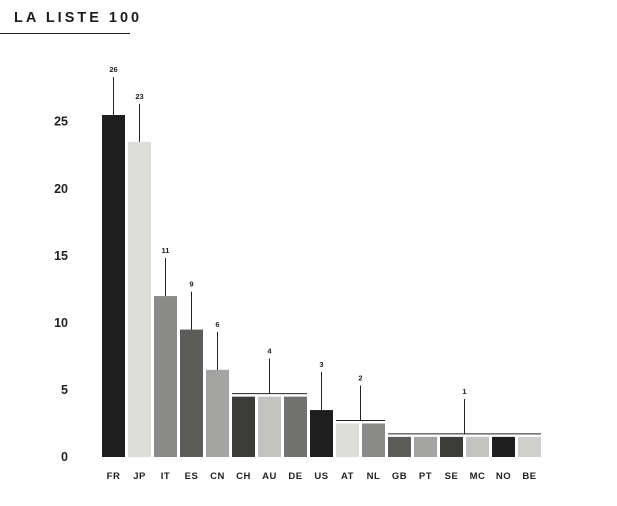 The height and width of the screenshot is (506, 617). I want to click on title-underline, so click(65, 33).